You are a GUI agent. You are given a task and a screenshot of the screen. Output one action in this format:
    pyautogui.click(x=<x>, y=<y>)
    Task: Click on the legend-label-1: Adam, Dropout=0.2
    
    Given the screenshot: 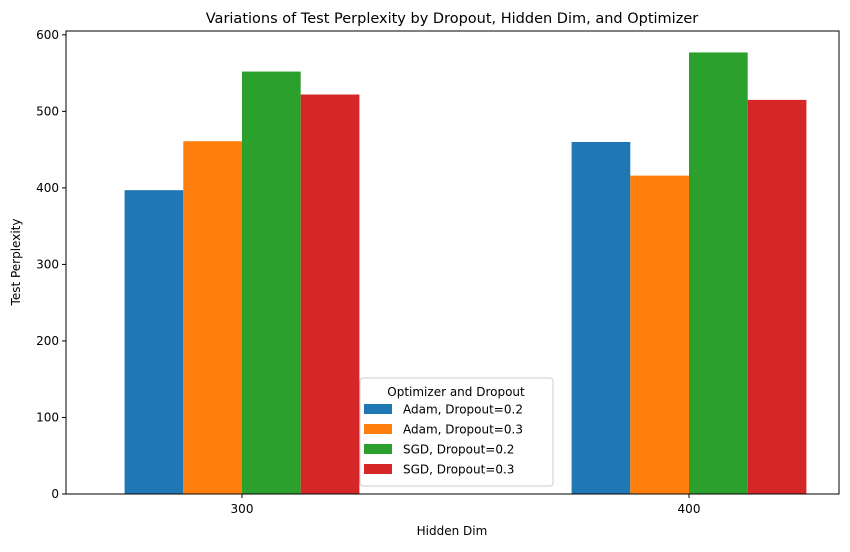 What is the action you would take?
    pyautogui.click(x=463, y=410)
    